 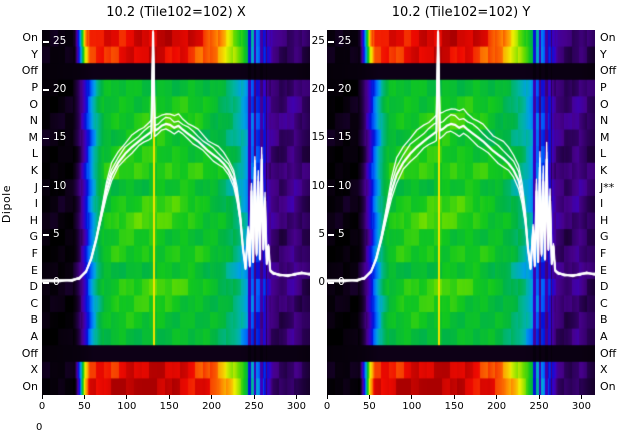 I want to click on row-label-left: H, so click(x=33, y=220).